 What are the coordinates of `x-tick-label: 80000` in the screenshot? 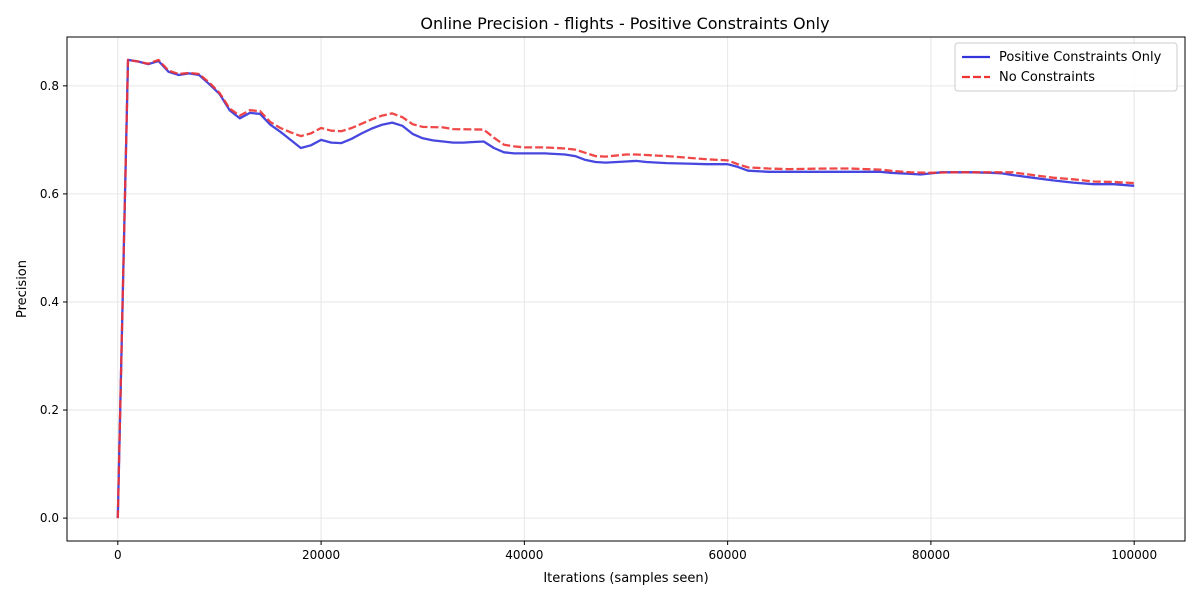 It's located at (931, 555).